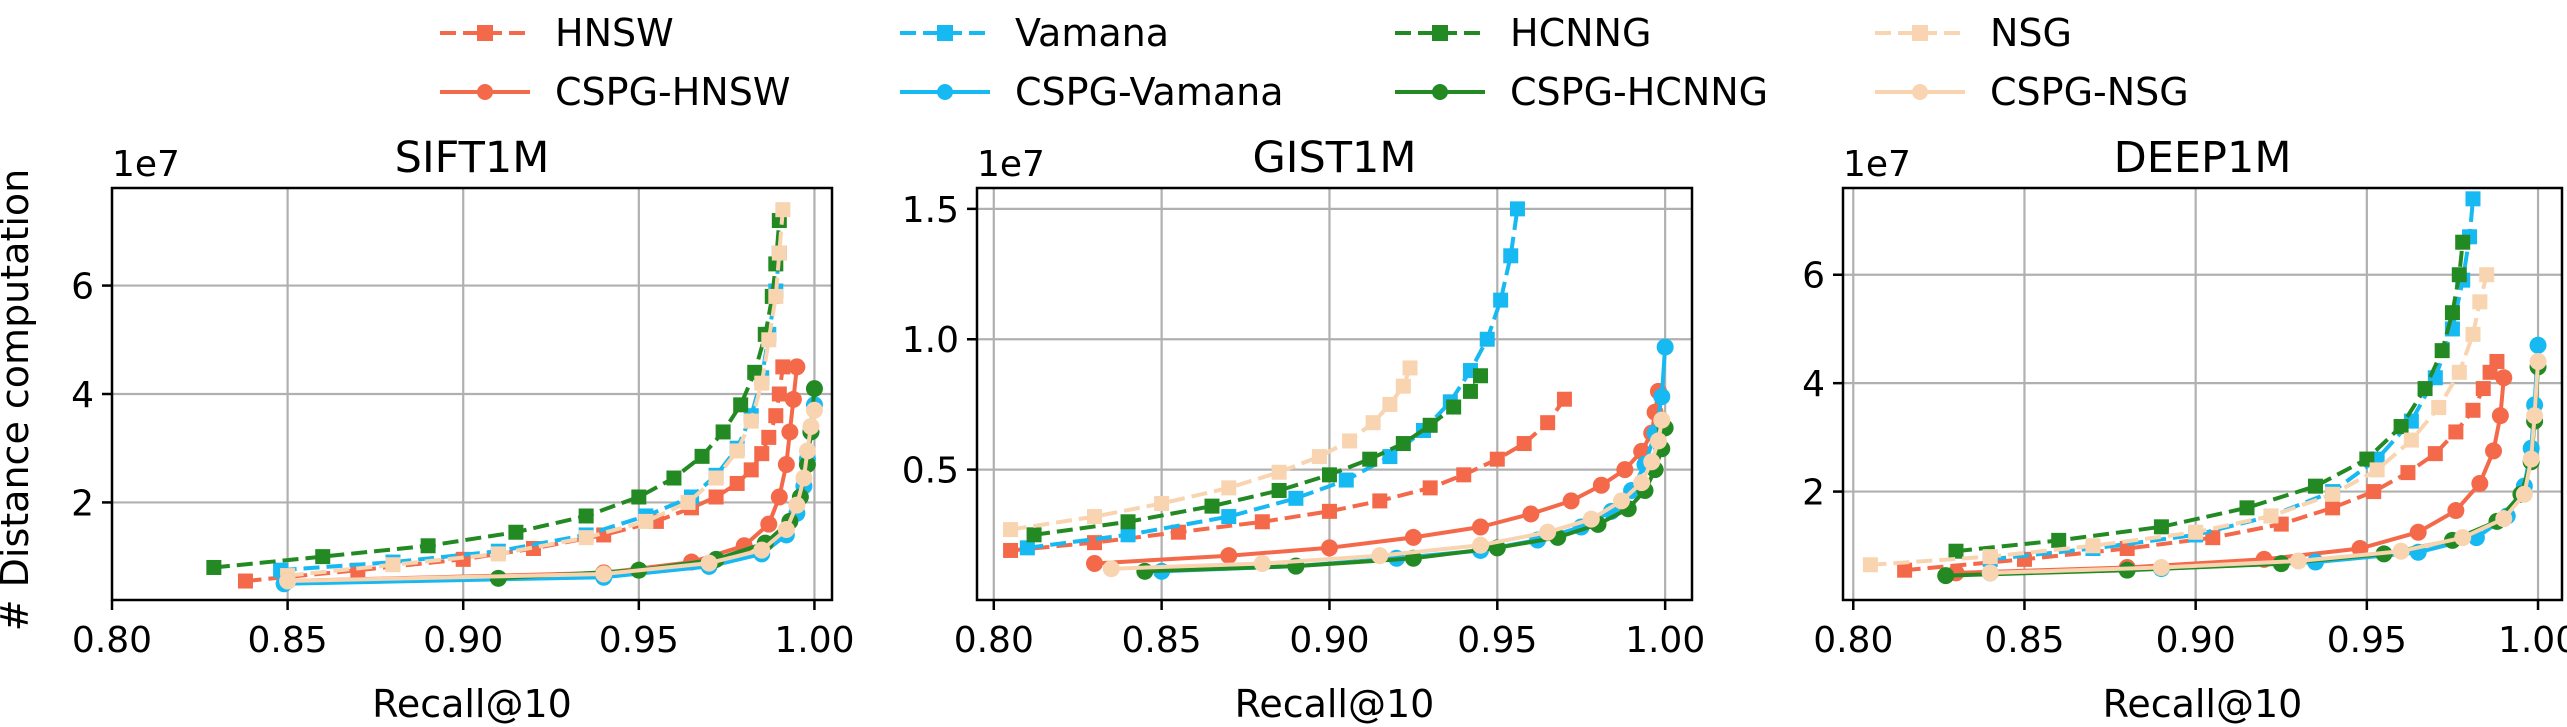  I want to click on series-cspg-hcnng, so click(2242, 471).